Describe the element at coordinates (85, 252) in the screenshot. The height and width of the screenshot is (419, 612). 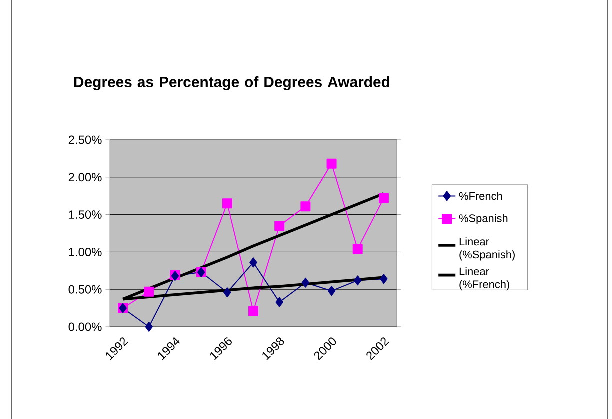
I see `y-tick-label: 1.00%` at that location.